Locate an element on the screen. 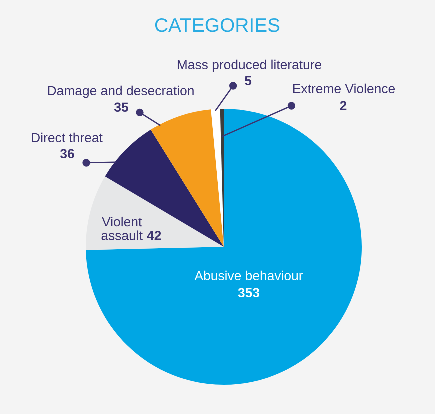  data-label: 2 is located at coordinates (343, 105).